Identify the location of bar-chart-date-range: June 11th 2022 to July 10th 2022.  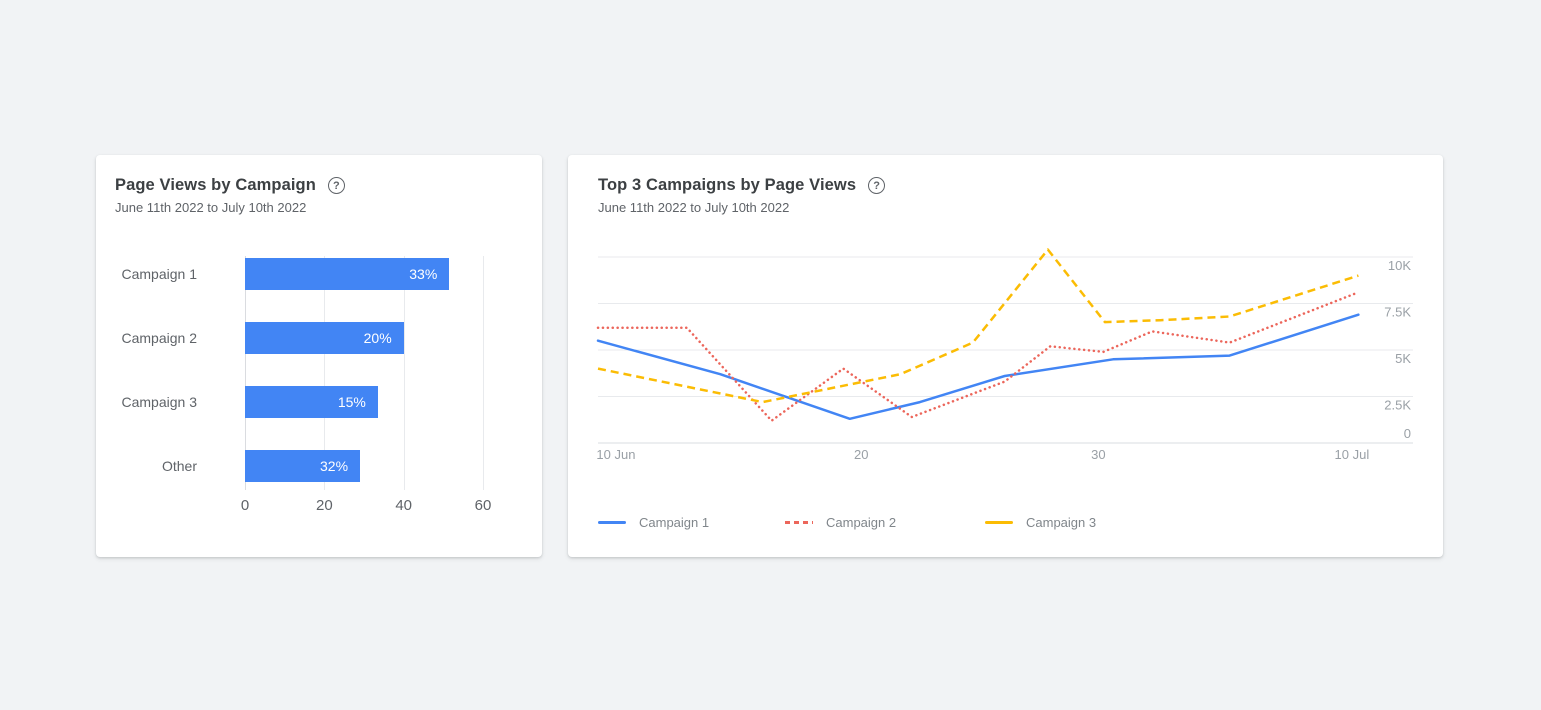
(211, 207).